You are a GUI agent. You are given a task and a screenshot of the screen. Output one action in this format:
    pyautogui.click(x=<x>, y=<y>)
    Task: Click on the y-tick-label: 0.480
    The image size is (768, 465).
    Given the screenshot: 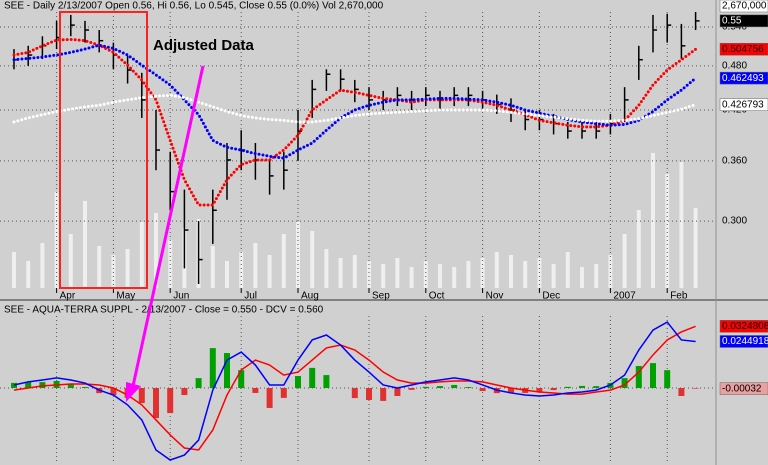 What is the action you would take?
    pyautogui.click(x=734, y=65)
    